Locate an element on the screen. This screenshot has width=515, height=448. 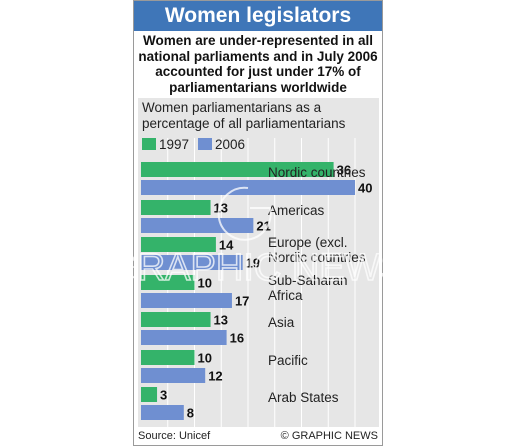
legend-label: 1997 is located at coordinates (174, 144).